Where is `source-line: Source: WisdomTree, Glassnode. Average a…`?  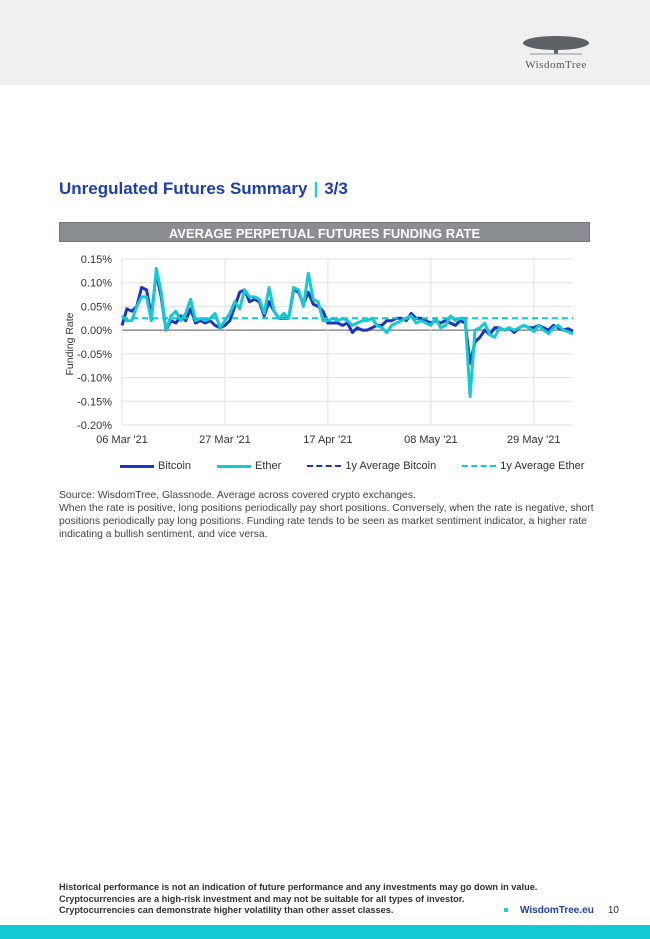 source-line: Source: WisdomTree, Glassnode. Average a… is located at coordinates (237, 495).